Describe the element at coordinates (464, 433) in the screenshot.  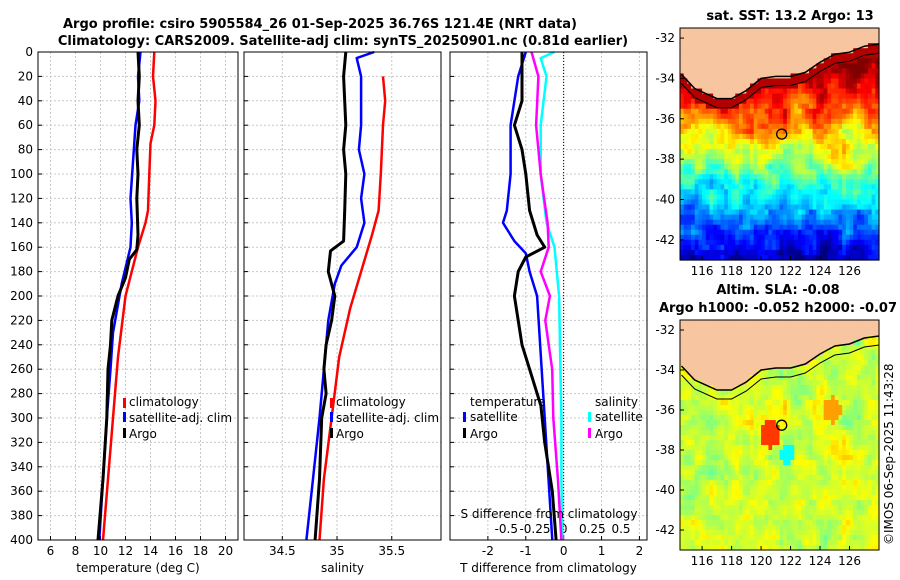
I see `legend-swatch-t-argo` at that location.